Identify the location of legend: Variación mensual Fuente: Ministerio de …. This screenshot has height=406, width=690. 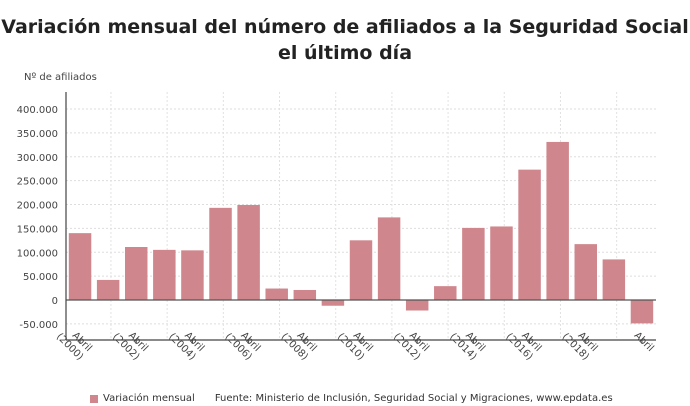
(351, 398).